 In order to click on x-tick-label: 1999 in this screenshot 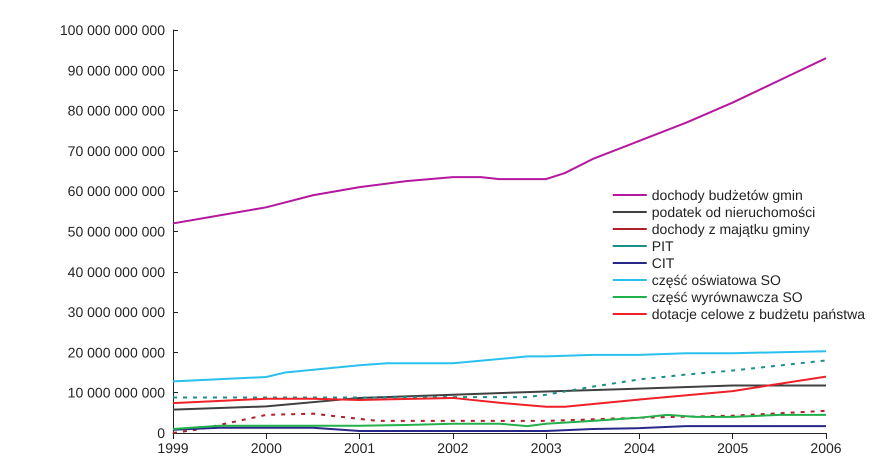, I will do `click(173, 448)`.